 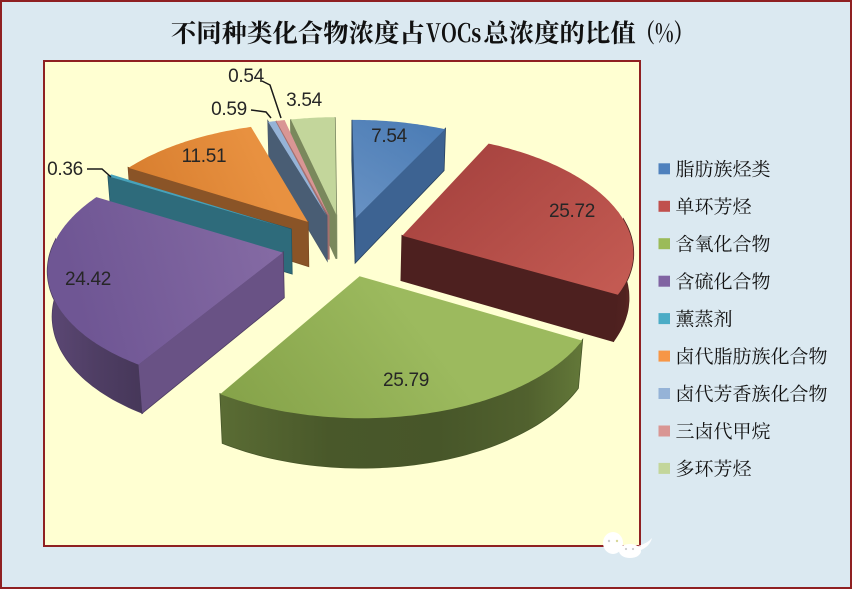 What do you see at coordinates (204, 156) in the screenshot?
I see `svg-text: 11.51` at bounding box center [204, 156].